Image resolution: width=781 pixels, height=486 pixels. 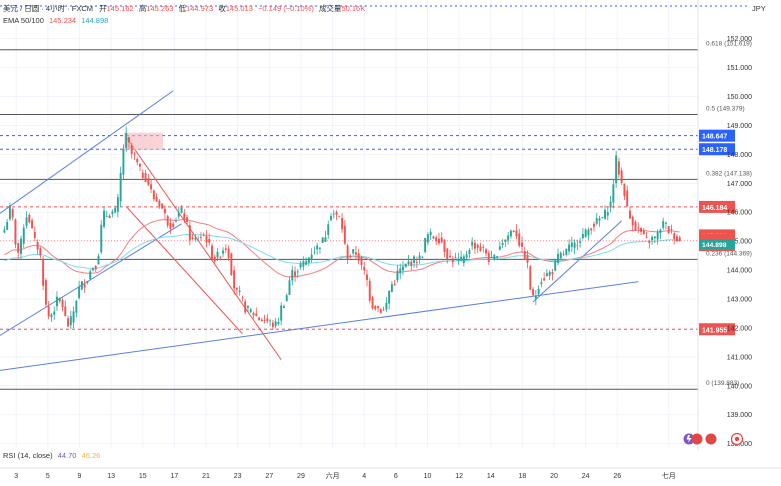 I want to click on price-tick-label: 145.000, so click(x=739, y=242).